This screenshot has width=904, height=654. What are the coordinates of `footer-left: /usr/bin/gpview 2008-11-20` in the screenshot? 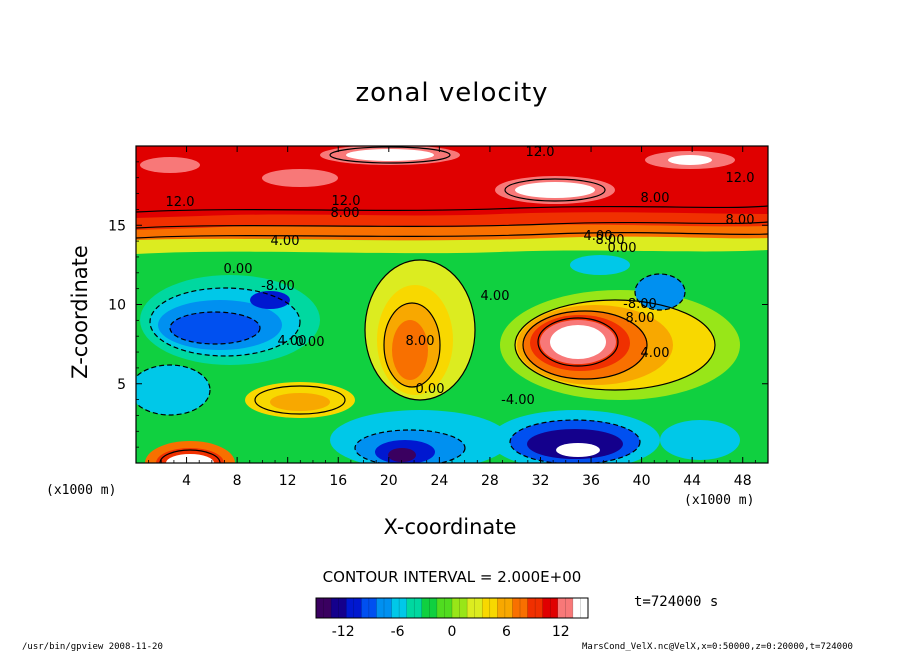 It's located at (92, 647).